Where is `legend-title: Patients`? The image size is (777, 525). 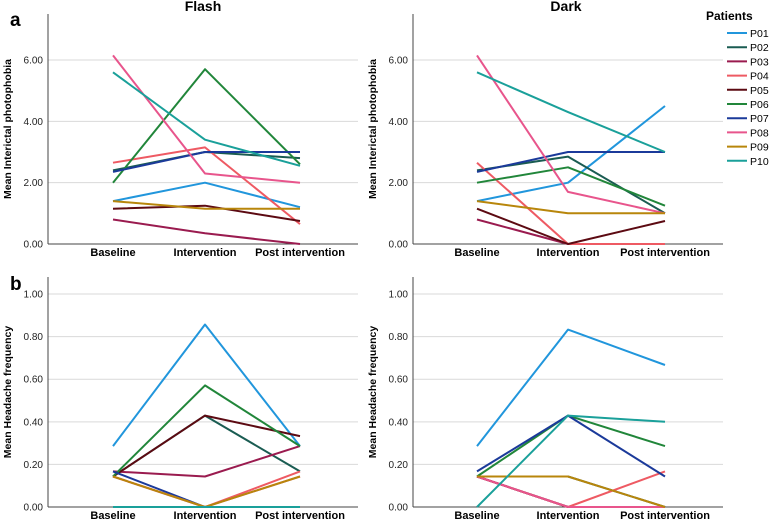
legend-title: Patients is located at coordinates (729, 16).